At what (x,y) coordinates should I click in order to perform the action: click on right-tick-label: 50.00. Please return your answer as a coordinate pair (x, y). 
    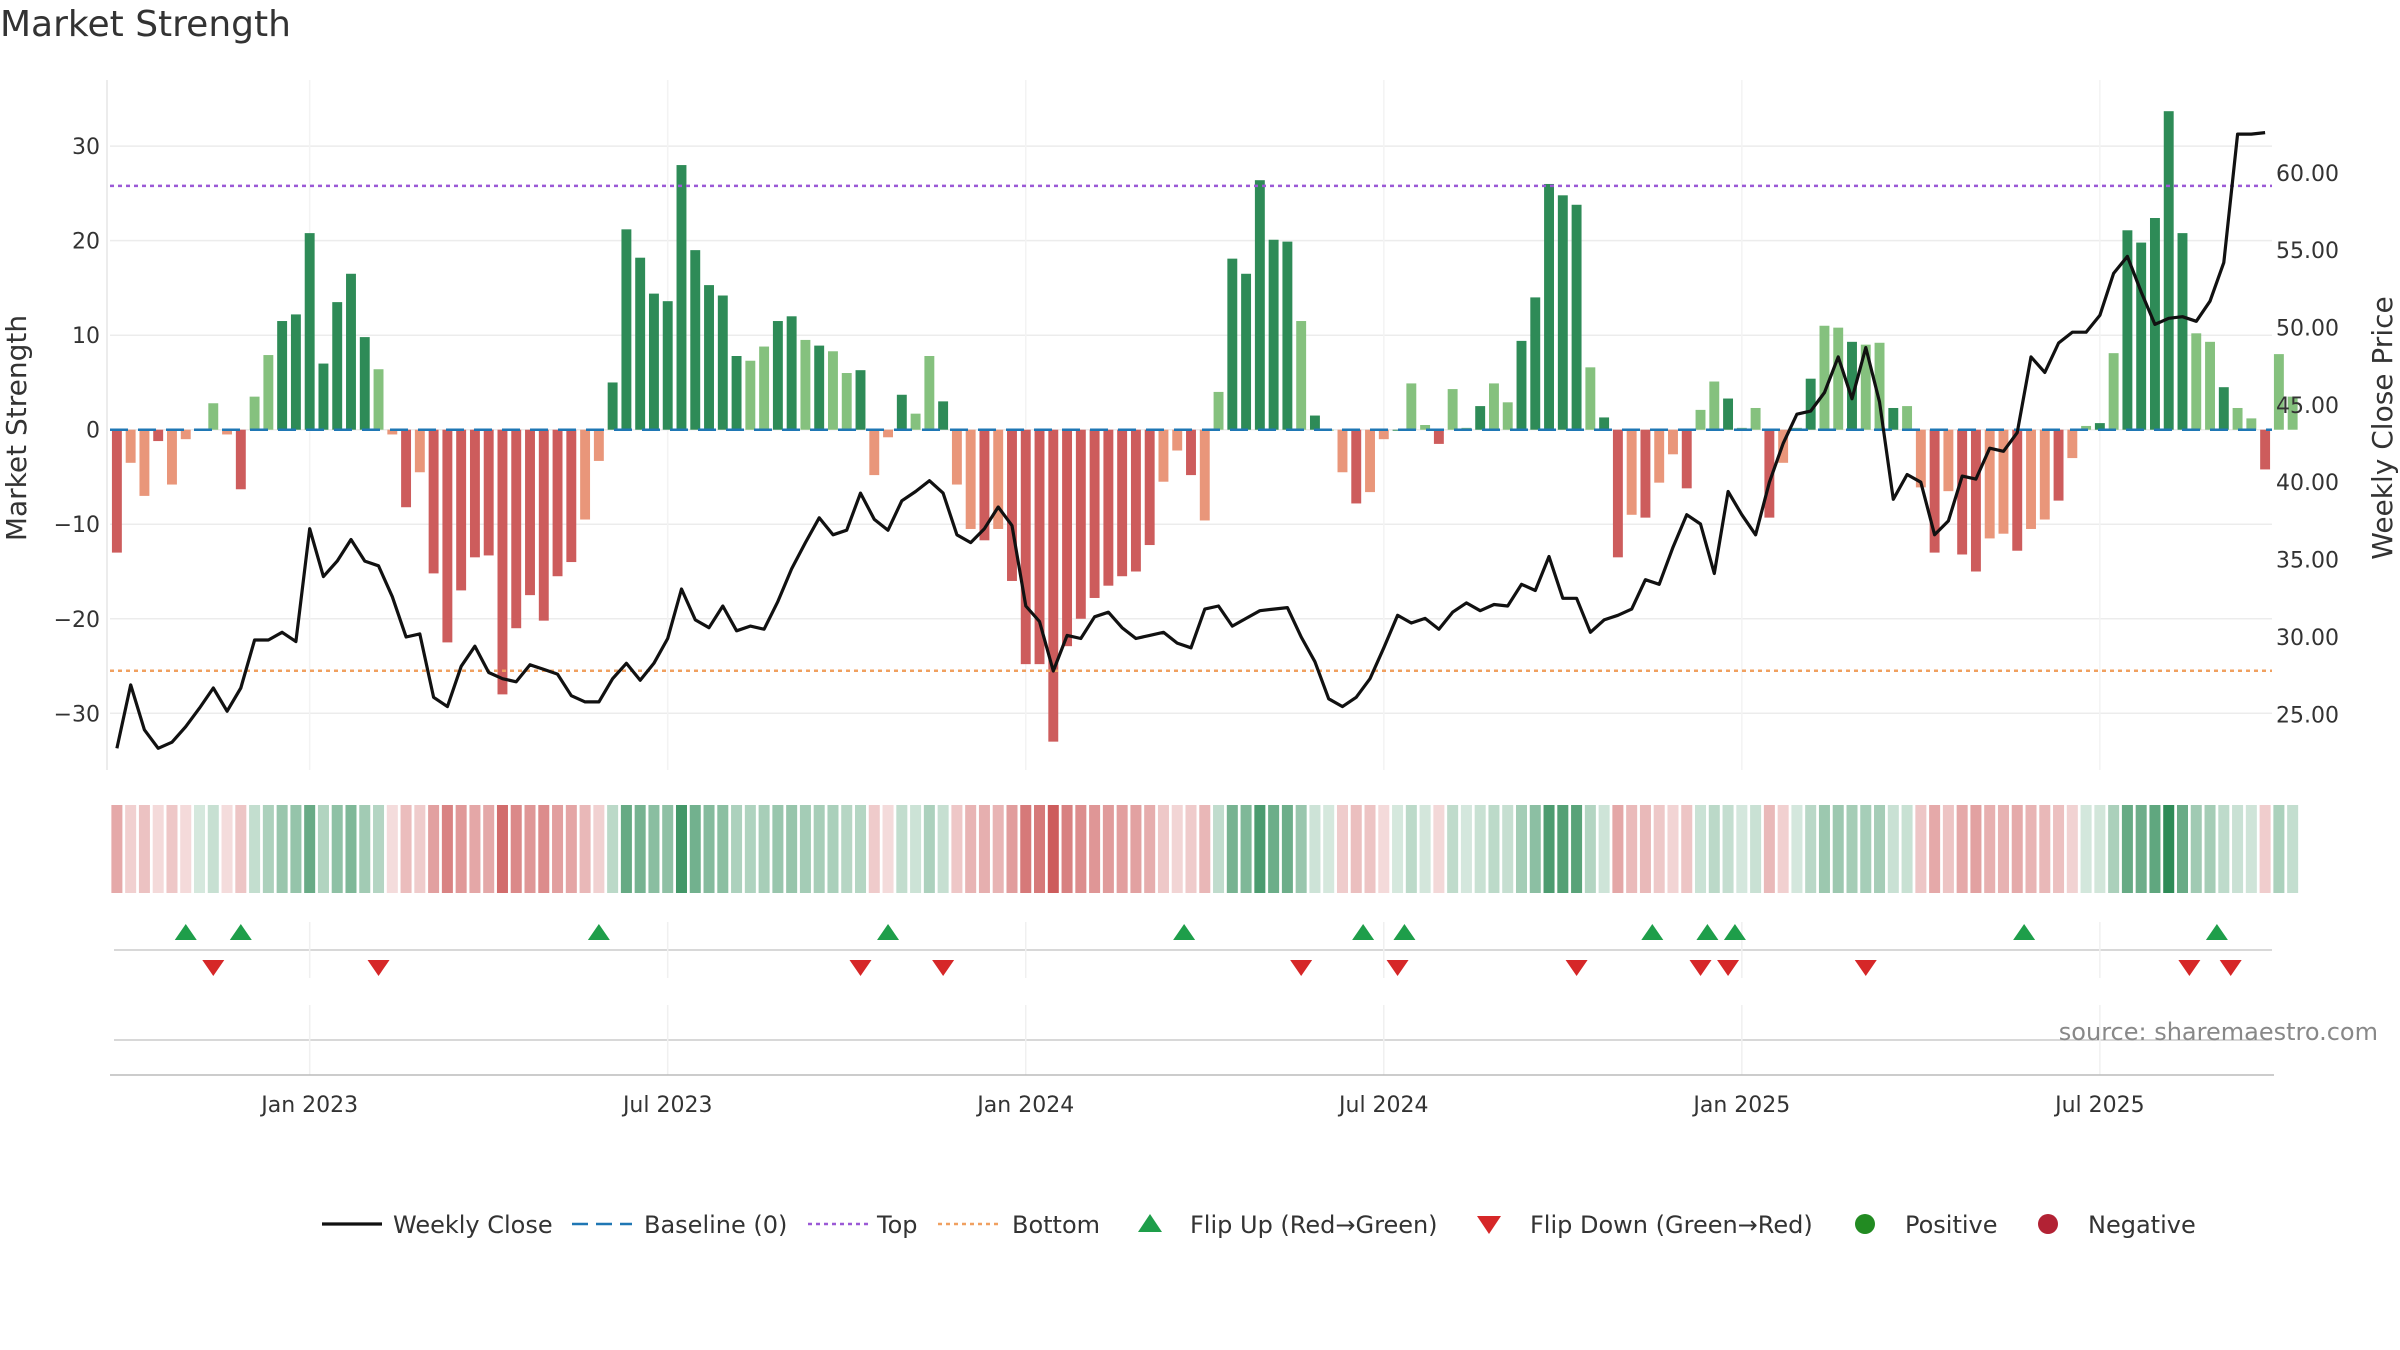
    Looking at the image, I should click on (2307, 329).